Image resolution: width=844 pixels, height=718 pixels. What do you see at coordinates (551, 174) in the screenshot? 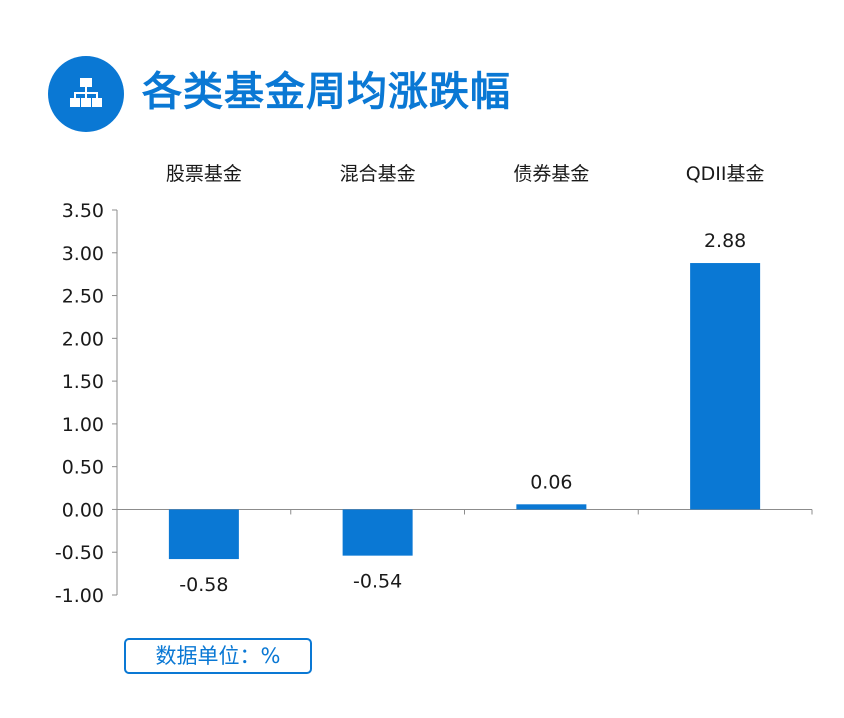
I see `category-label: 债券基金` at bounding box center [551, 174].